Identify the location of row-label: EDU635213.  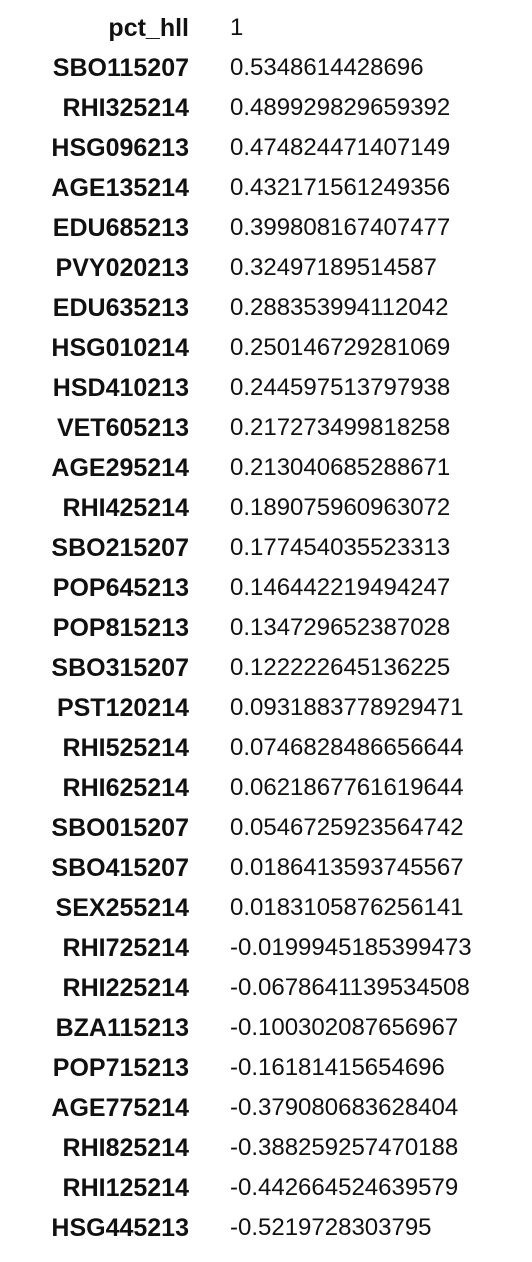
(120, 307).